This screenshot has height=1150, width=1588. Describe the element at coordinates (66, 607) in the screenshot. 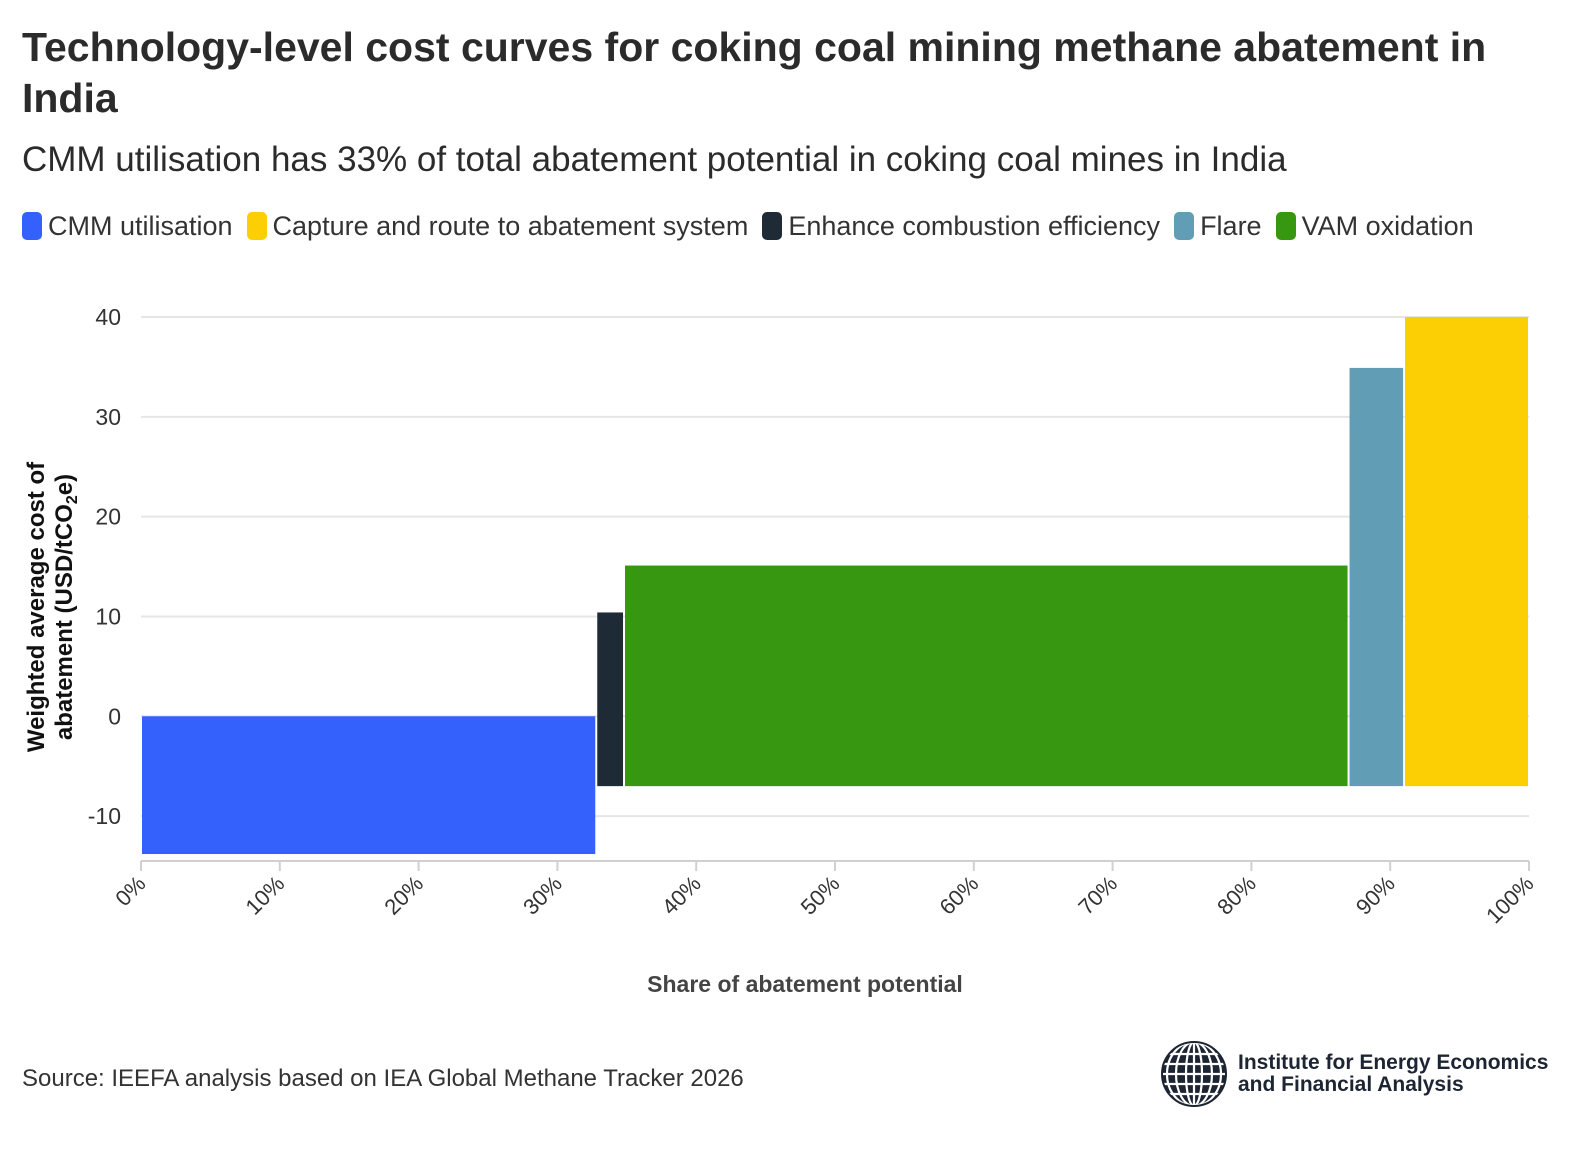

I see `y-axis-title-line2: abatement (USD/tCO2e)` at that location.